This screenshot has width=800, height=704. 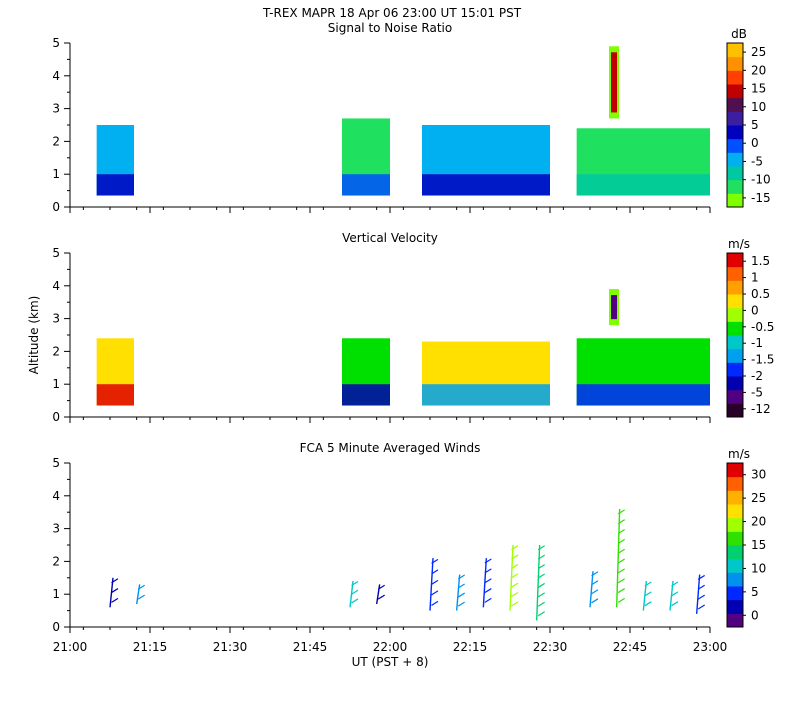 What do you see at coordinates (758, 52) in the screenshot?
I see `colorbar-label: 25` at bounding box center [758, 52].